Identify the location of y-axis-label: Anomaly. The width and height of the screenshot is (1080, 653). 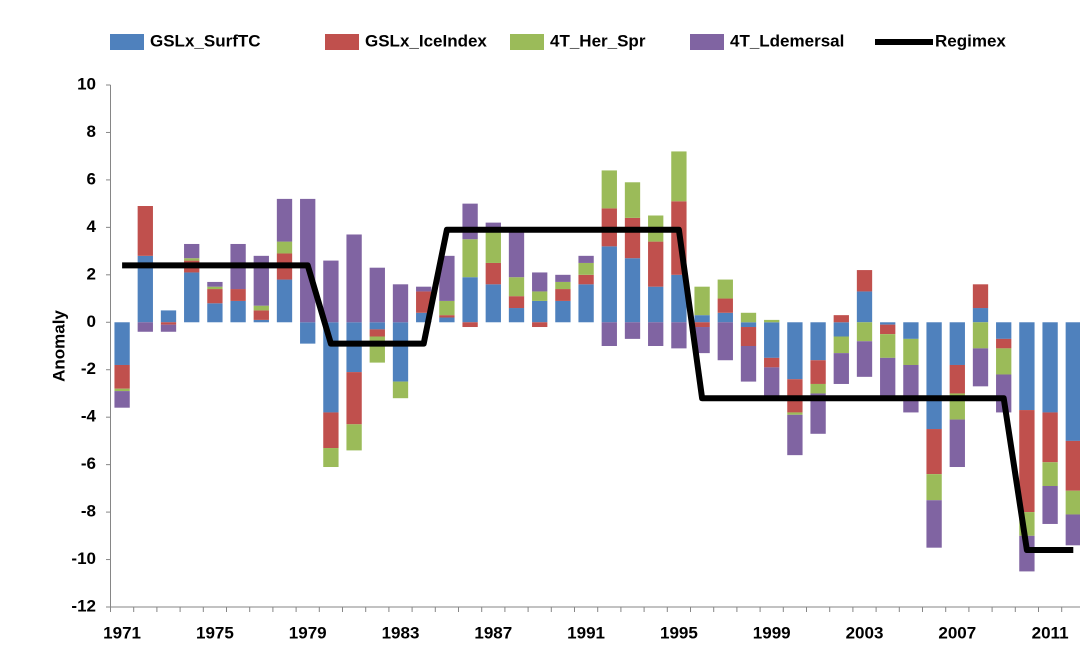
(58, 346).